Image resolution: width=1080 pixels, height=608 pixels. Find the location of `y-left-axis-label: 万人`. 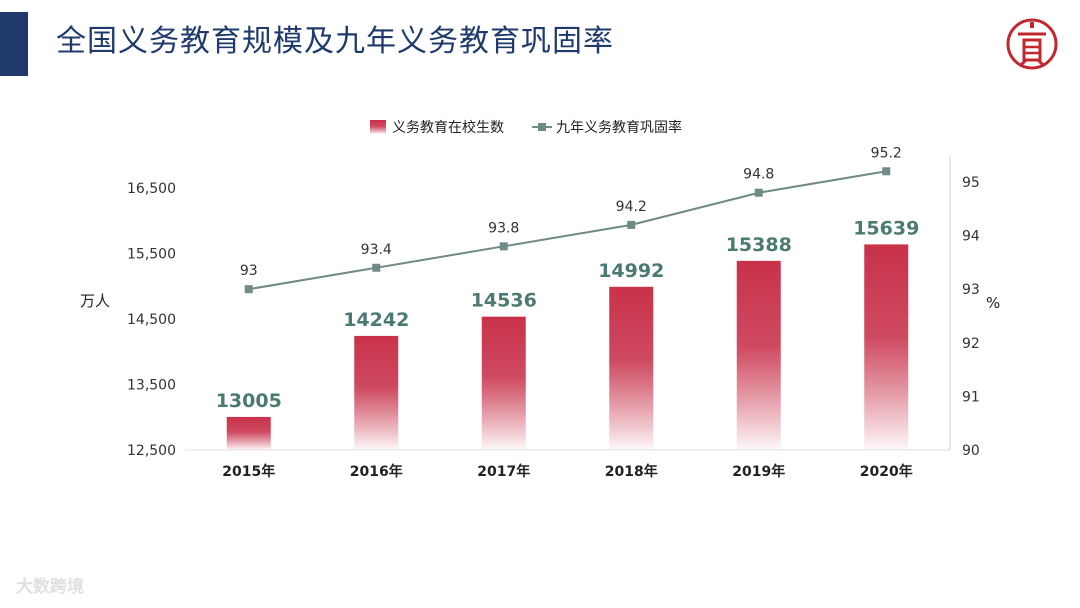

y-left-axis-label: 万人 is located at coordinates (95, 301).